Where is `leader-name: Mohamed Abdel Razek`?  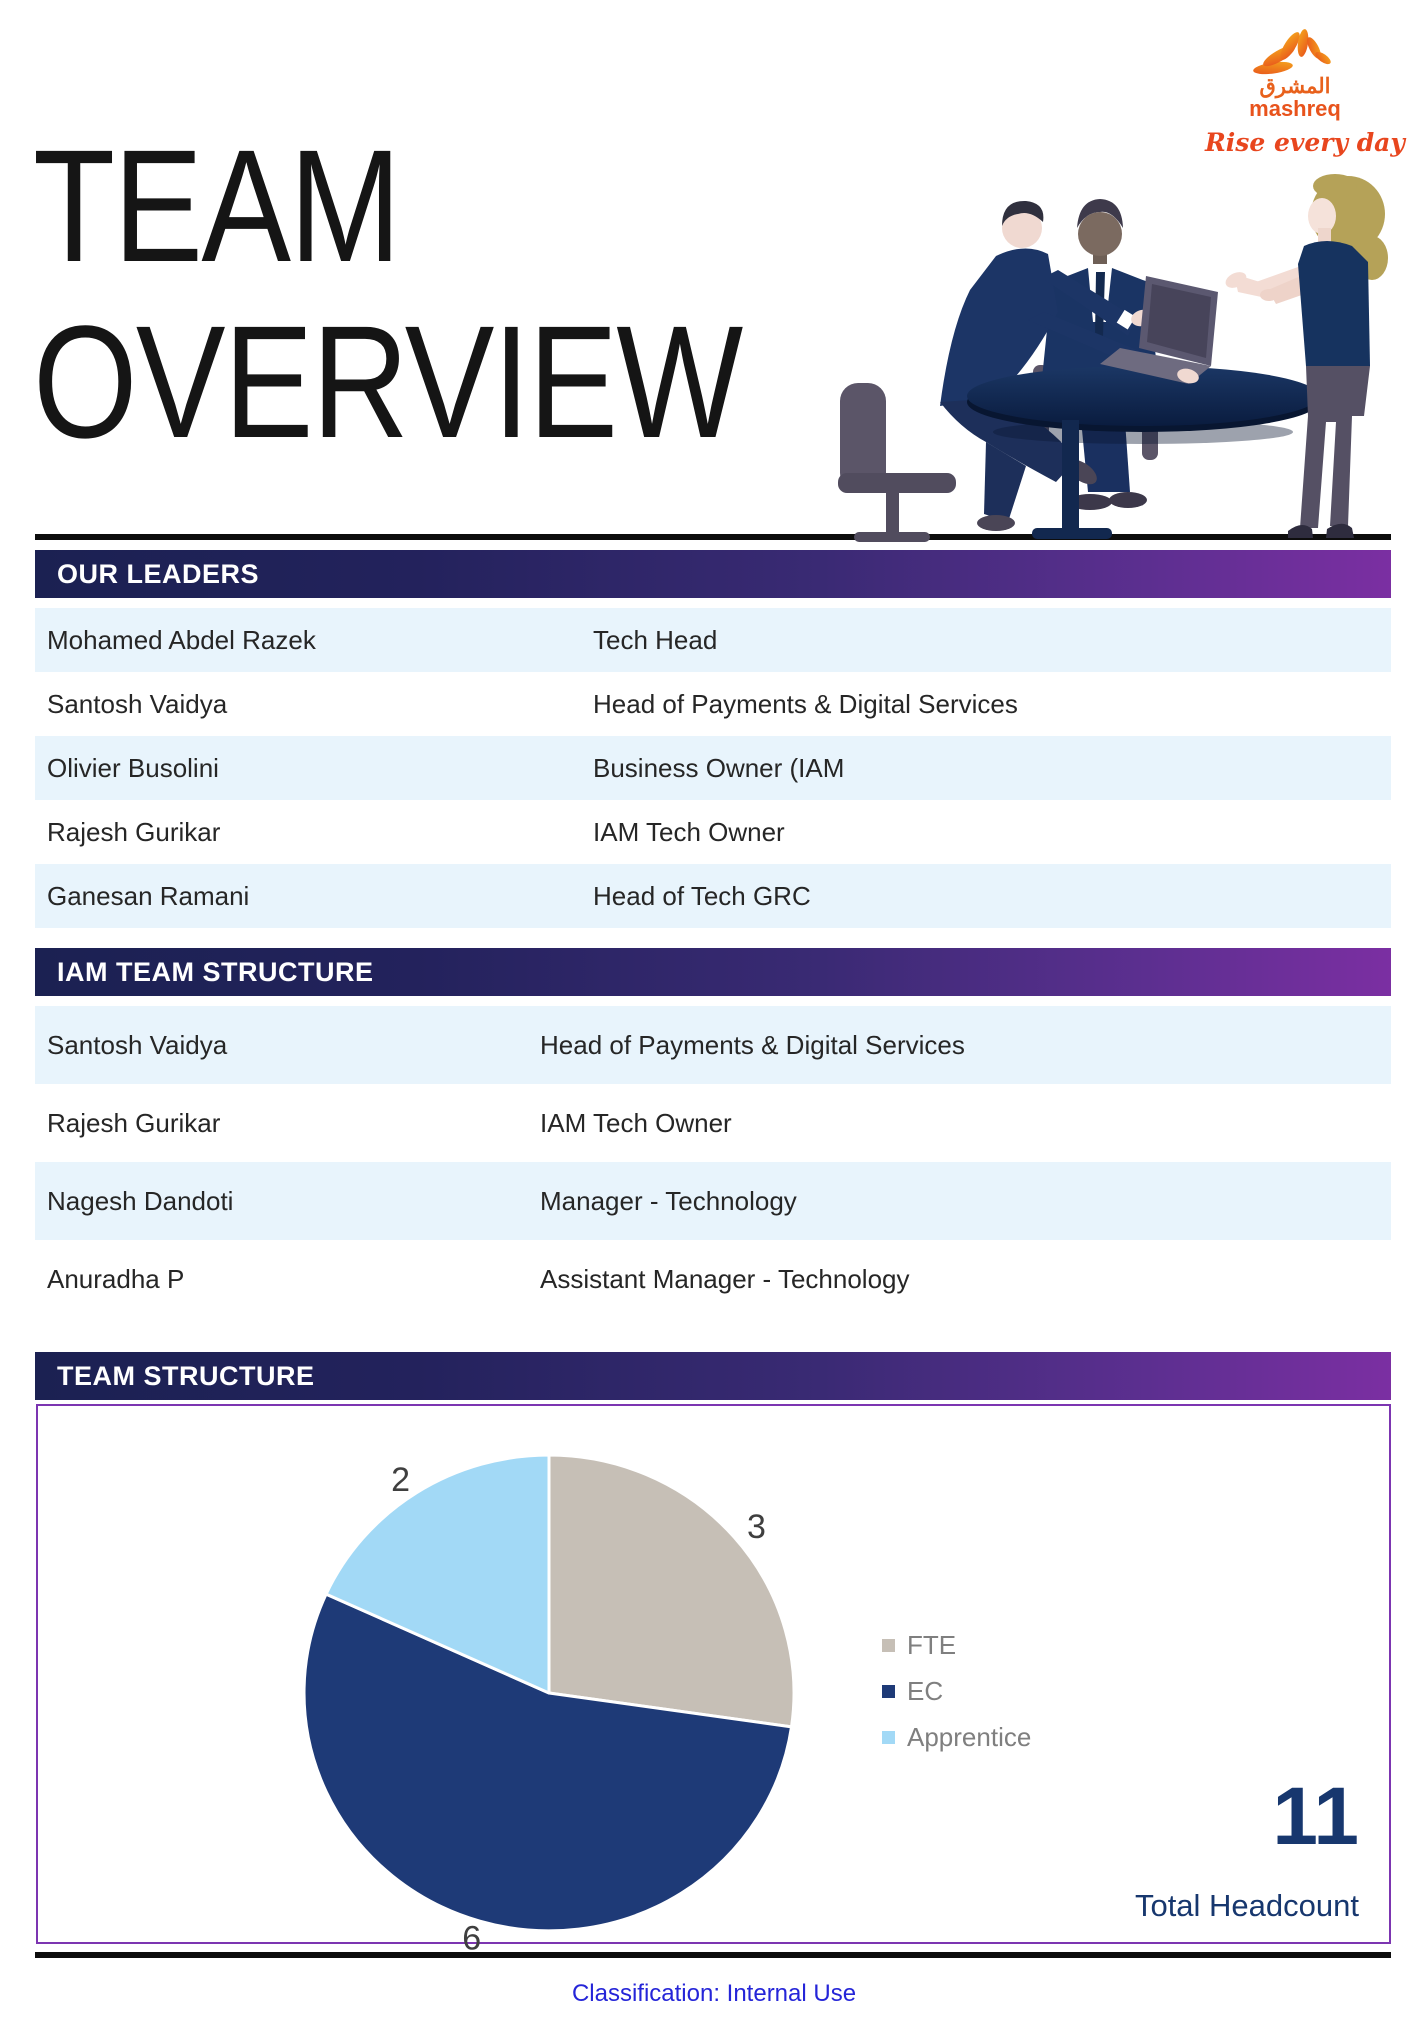
leader-name: Mohamed Abdel Razek is located at coordinates (181, 639).